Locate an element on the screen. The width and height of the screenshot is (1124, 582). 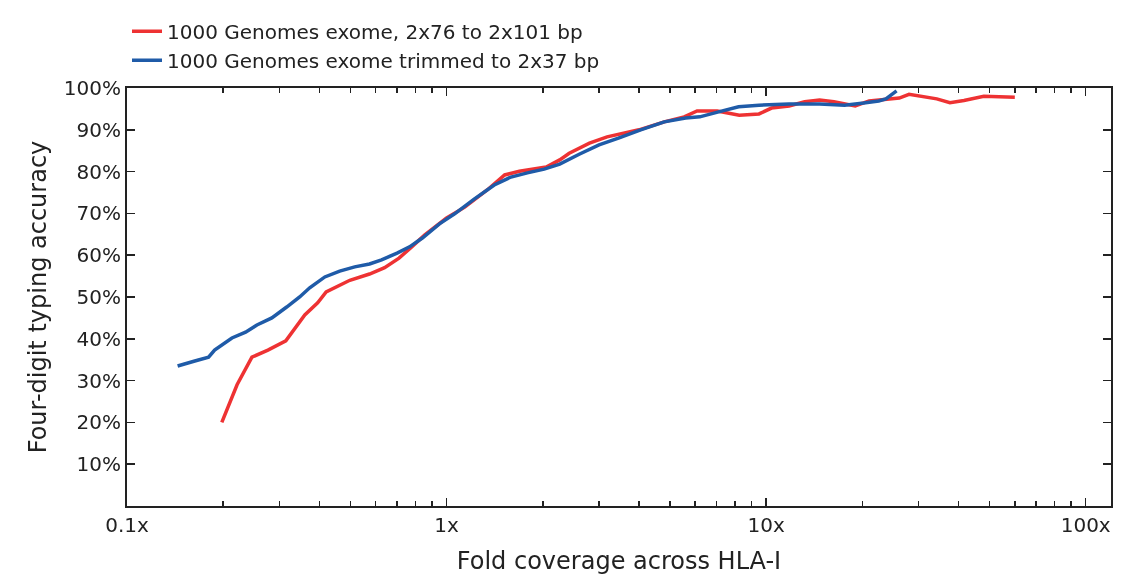
y-axis-title: Four-digit typing accuracy is located at coordinates (38, 297).